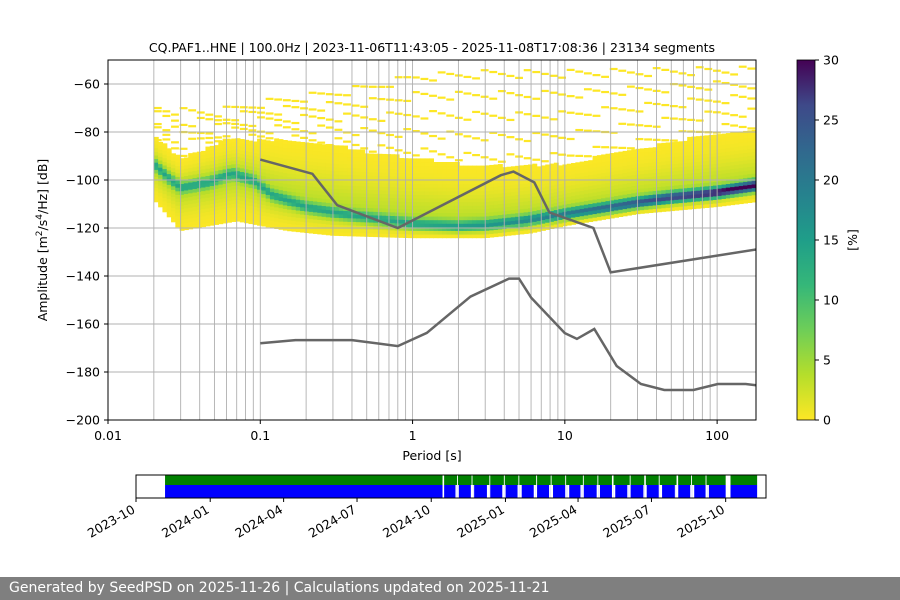  I want to click on y-axis-label: Amplitude [m2/s4/Hz] [dB], so click(42, 240).